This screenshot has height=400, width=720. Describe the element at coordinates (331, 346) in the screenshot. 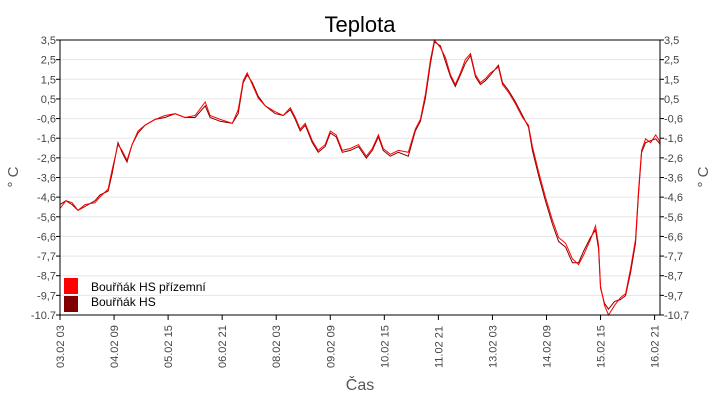

I see `x-tick-label: 09.02 09` at that location.